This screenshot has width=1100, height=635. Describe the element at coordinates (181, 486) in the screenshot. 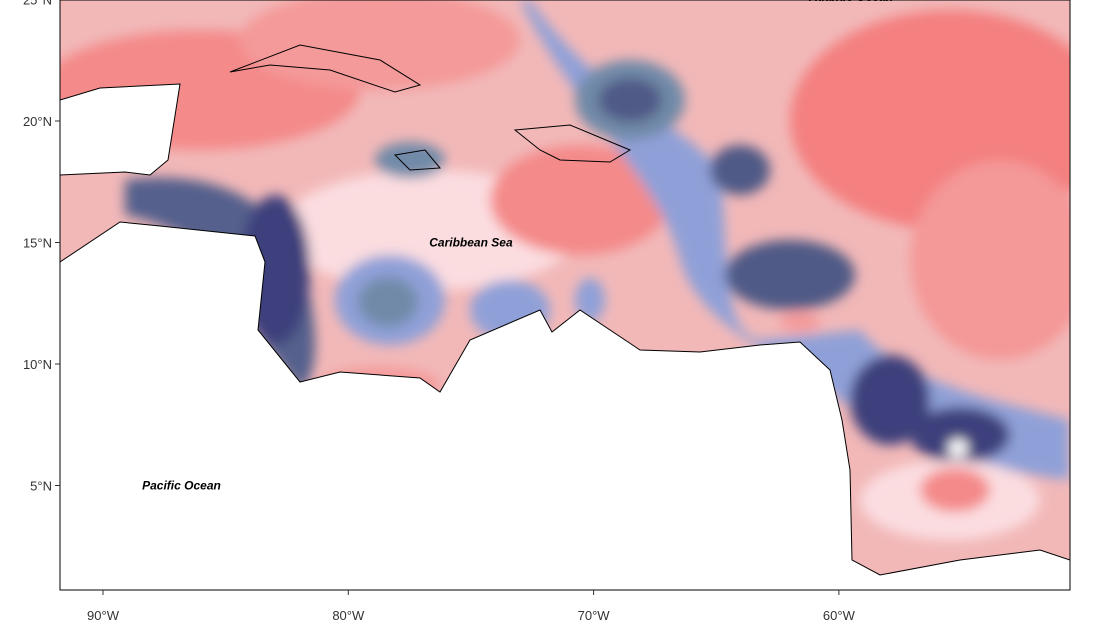

I see `ocean-label: Pacific Ocean` at that location.